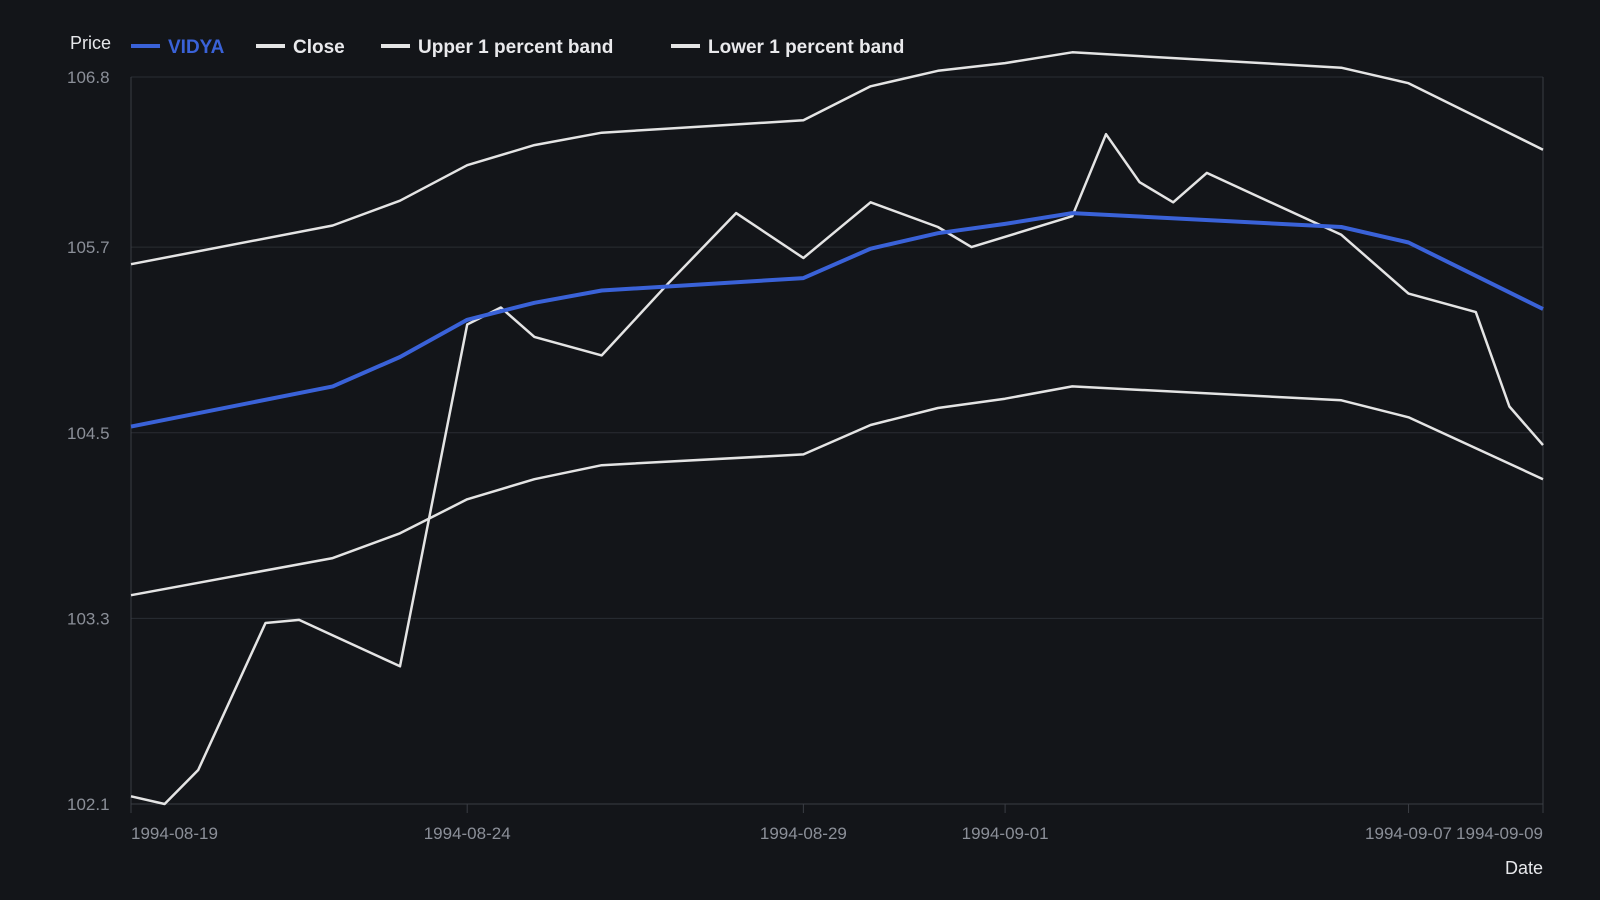 This screenshot has width=1600, height=900. Describe the element at coordinates (88, 247) in the screenshot. I see `y-tick-label: 105.7` at that location.